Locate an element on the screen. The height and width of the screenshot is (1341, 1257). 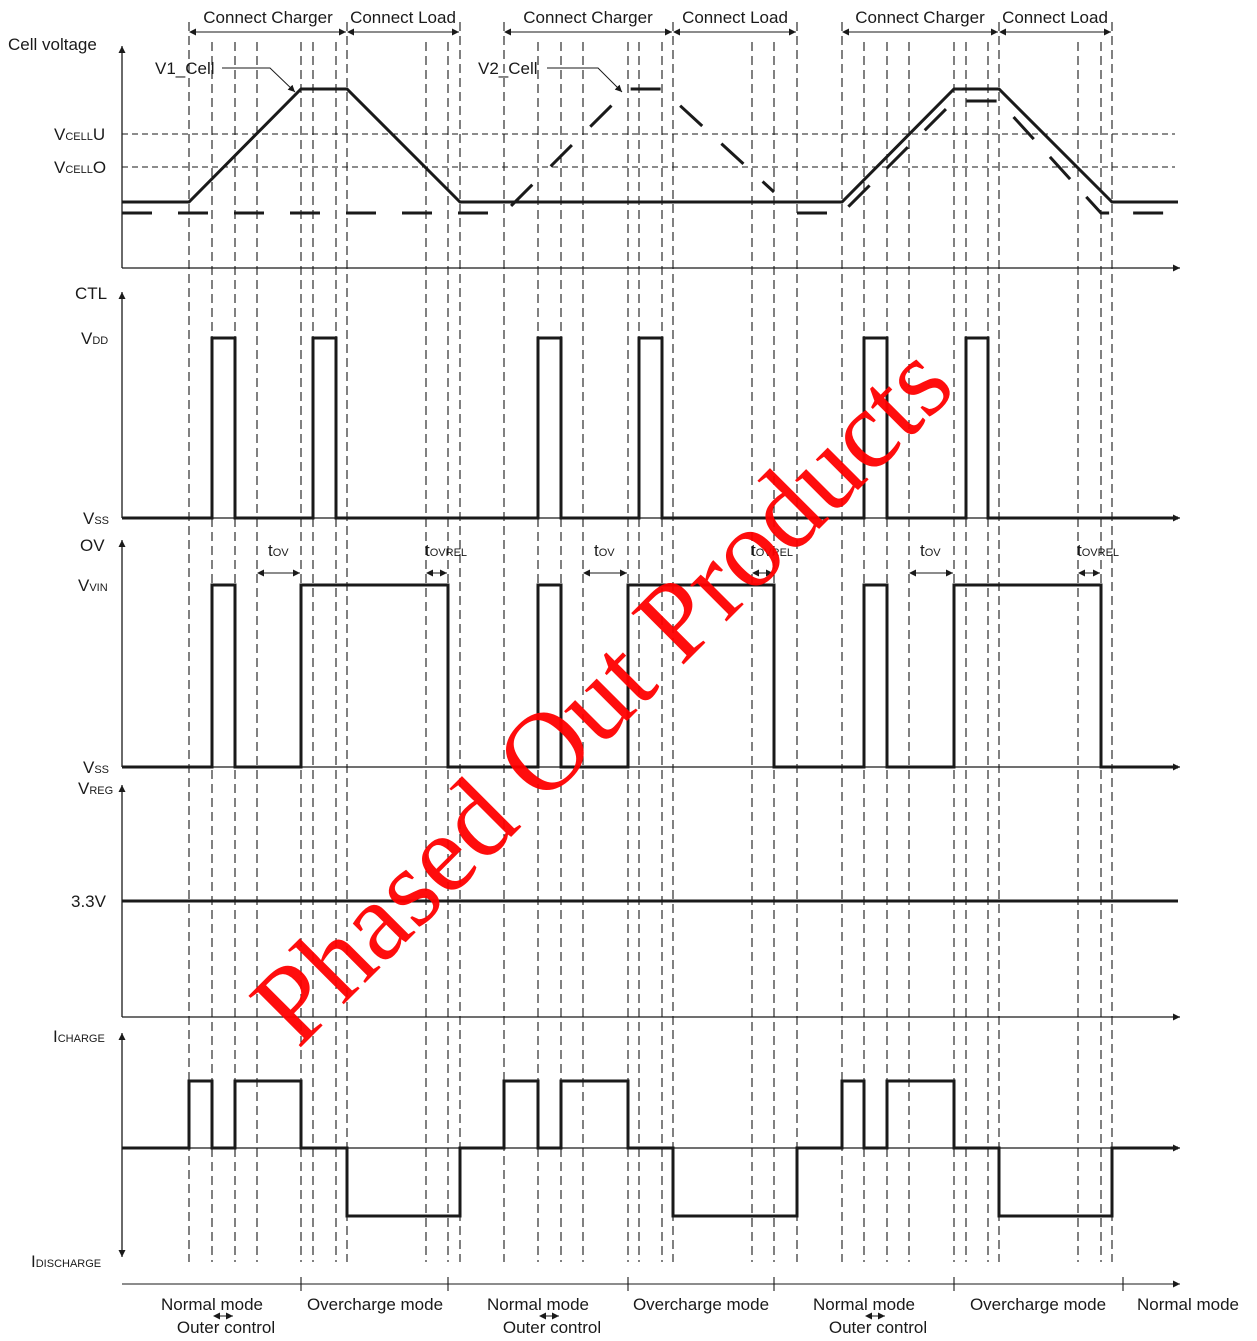
ov-axis-label: OV is located at coordinates (92, 545).